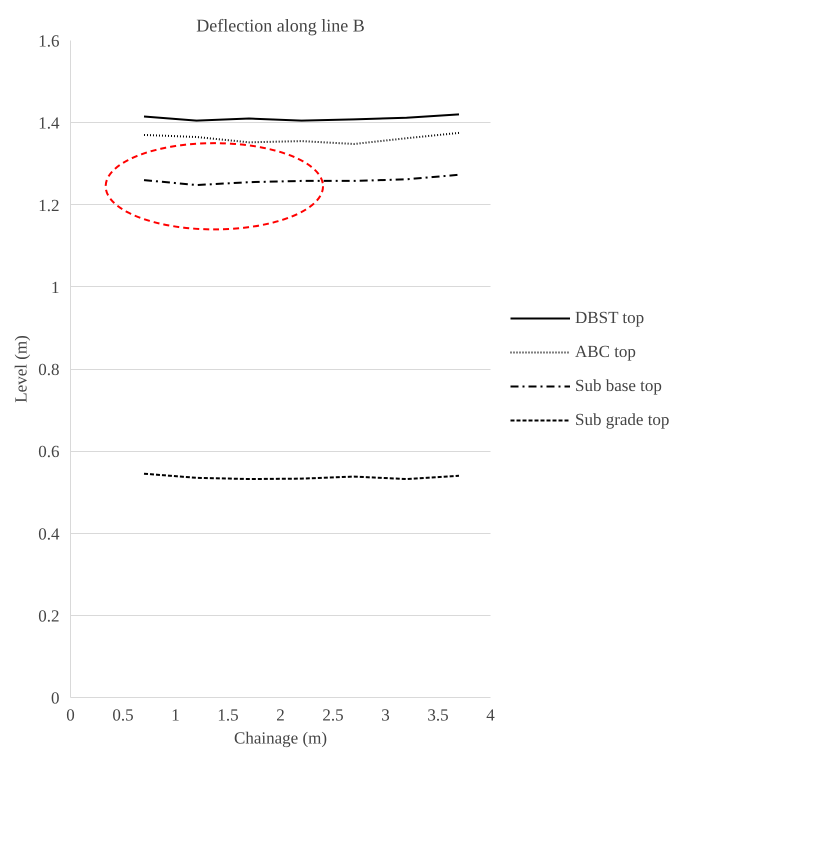  What do you see at coordinates (175, 715) in the screenshot?
I see `x-tick-label: 1` at bounding box center [175, 715].